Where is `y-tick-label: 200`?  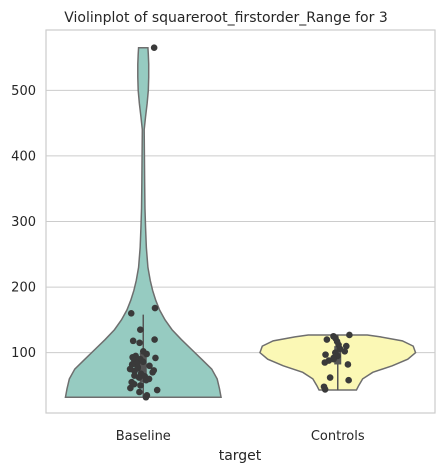 y-tick-label: 200 is located at coordinates (23, 288).